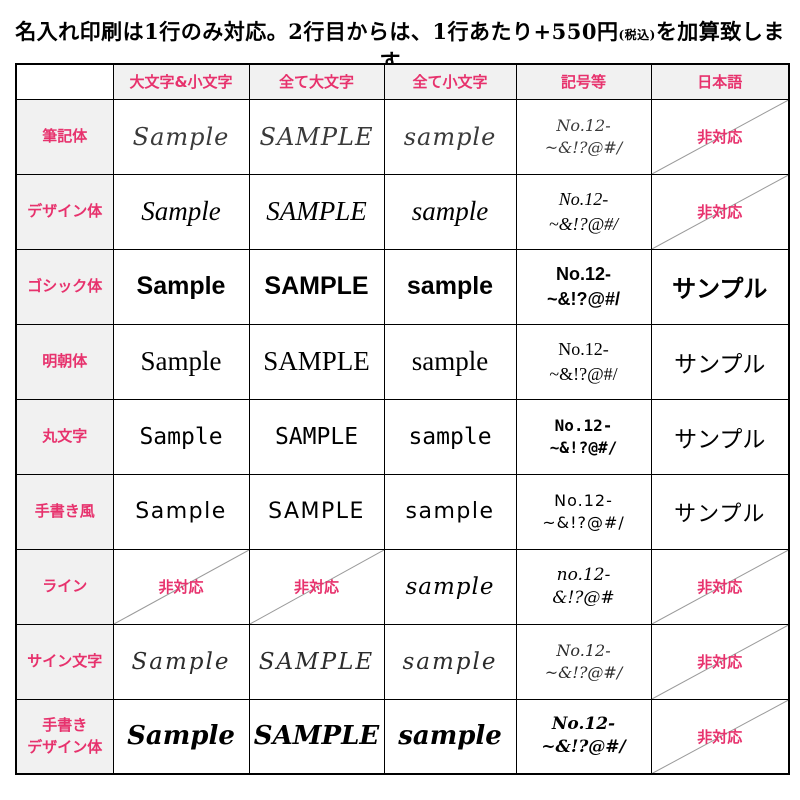  I want to click on font-row-mincho: 明朝体 Sample SAMPLE sample No.12- ~&!?@#/ サンプル, so click(402, 361).